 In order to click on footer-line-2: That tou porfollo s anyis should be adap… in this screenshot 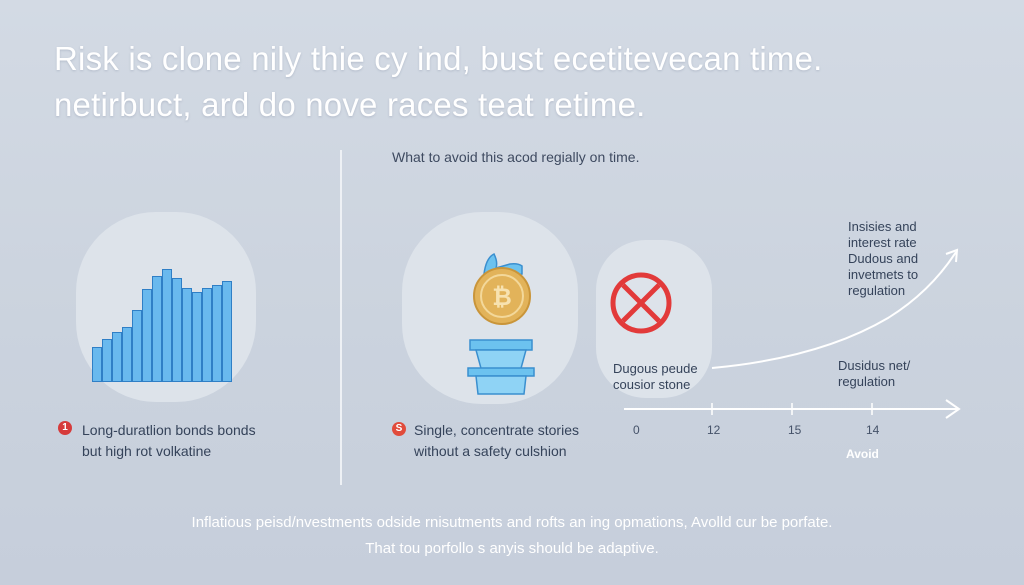, I will do `click(512, 548)`.